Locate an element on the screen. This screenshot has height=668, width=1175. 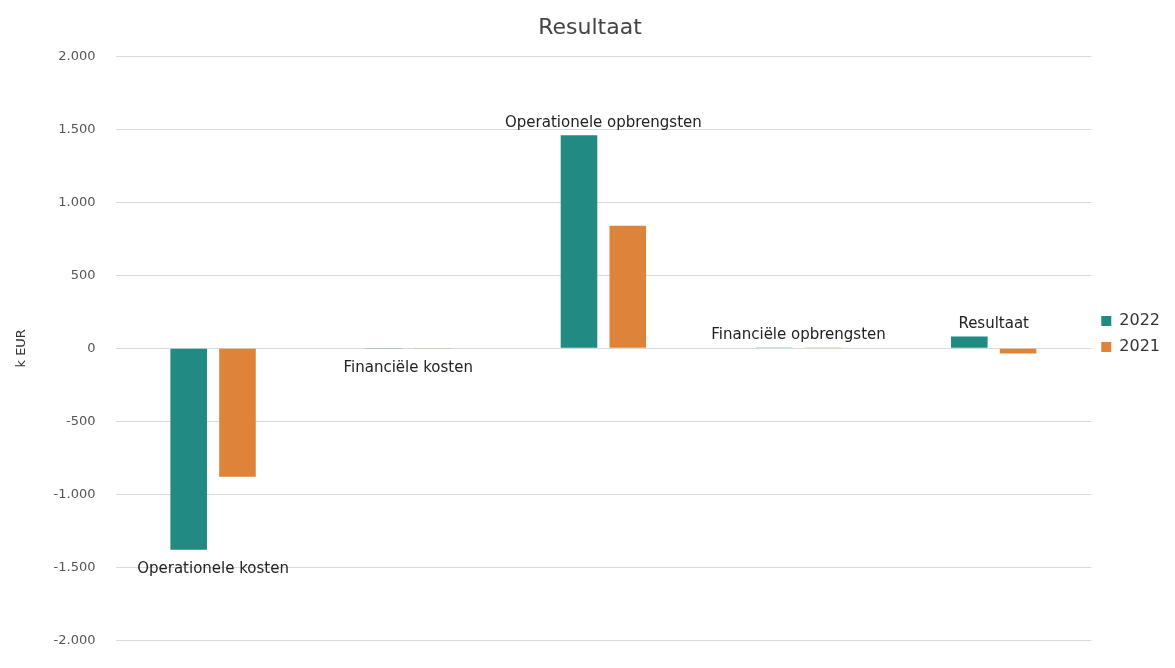
x-tick-label: Financiële opbrengsten is located at coordinates (798, 333).